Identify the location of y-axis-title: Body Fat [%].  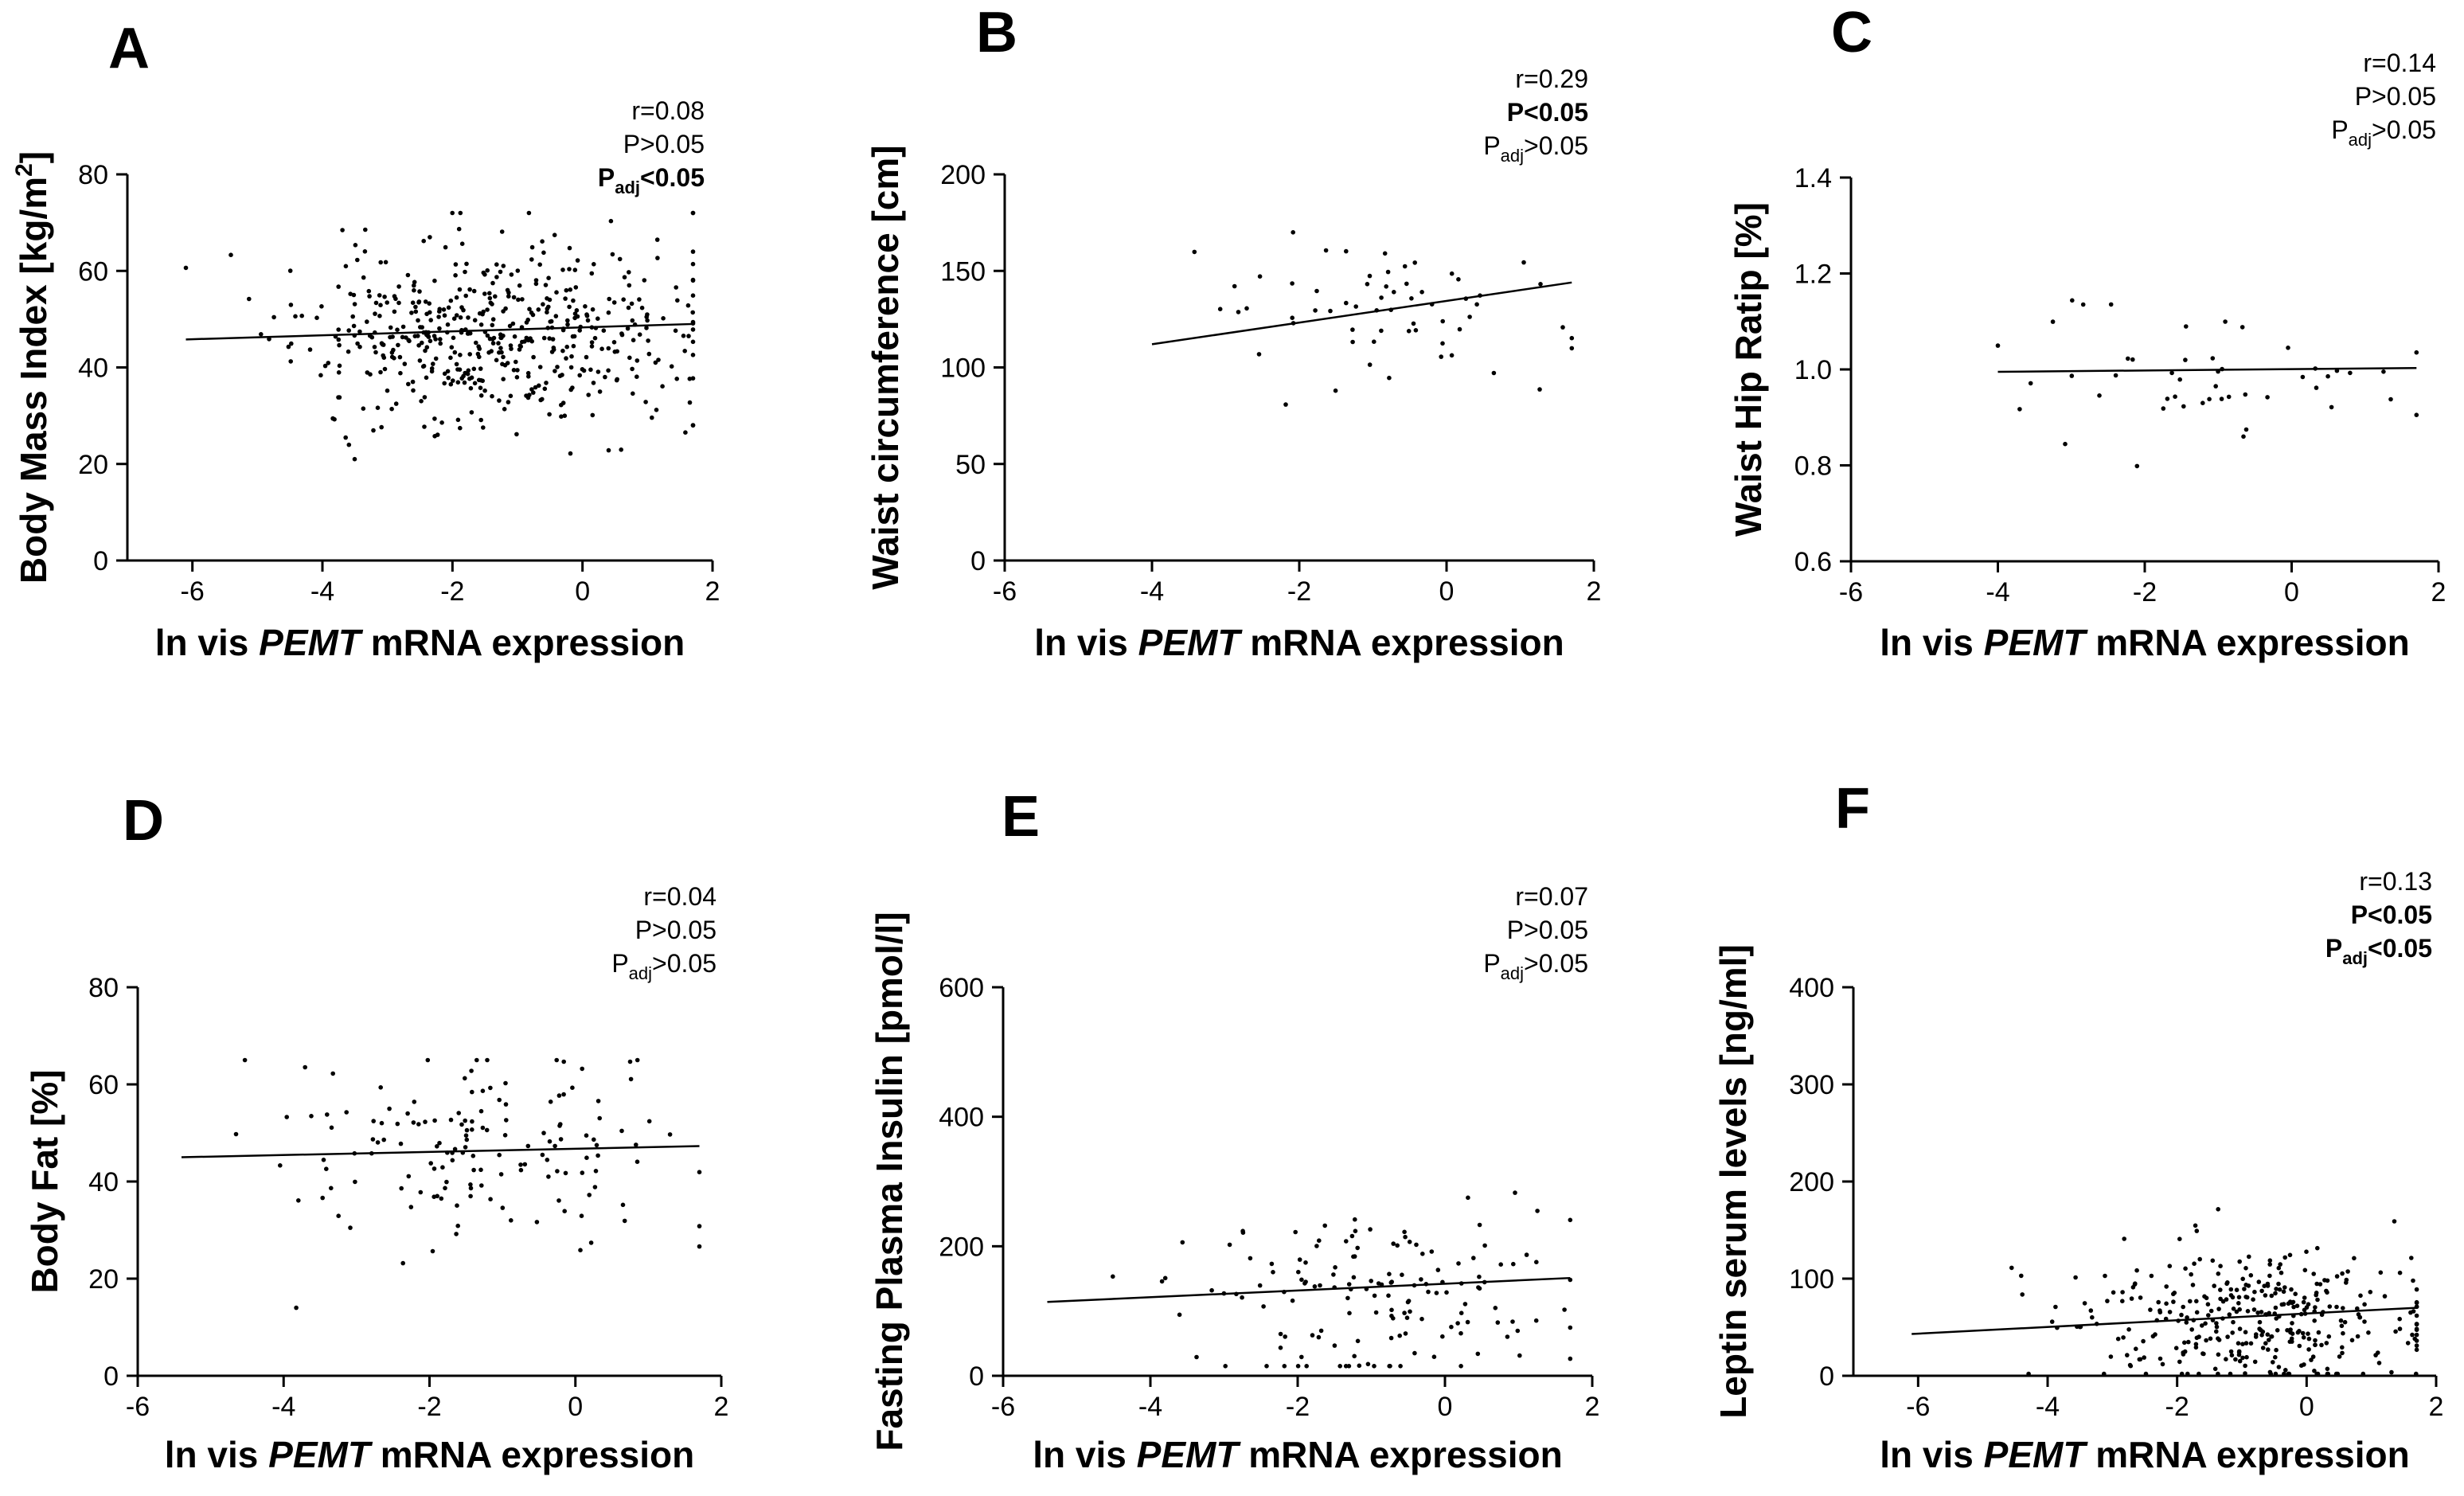
(44, 1181).